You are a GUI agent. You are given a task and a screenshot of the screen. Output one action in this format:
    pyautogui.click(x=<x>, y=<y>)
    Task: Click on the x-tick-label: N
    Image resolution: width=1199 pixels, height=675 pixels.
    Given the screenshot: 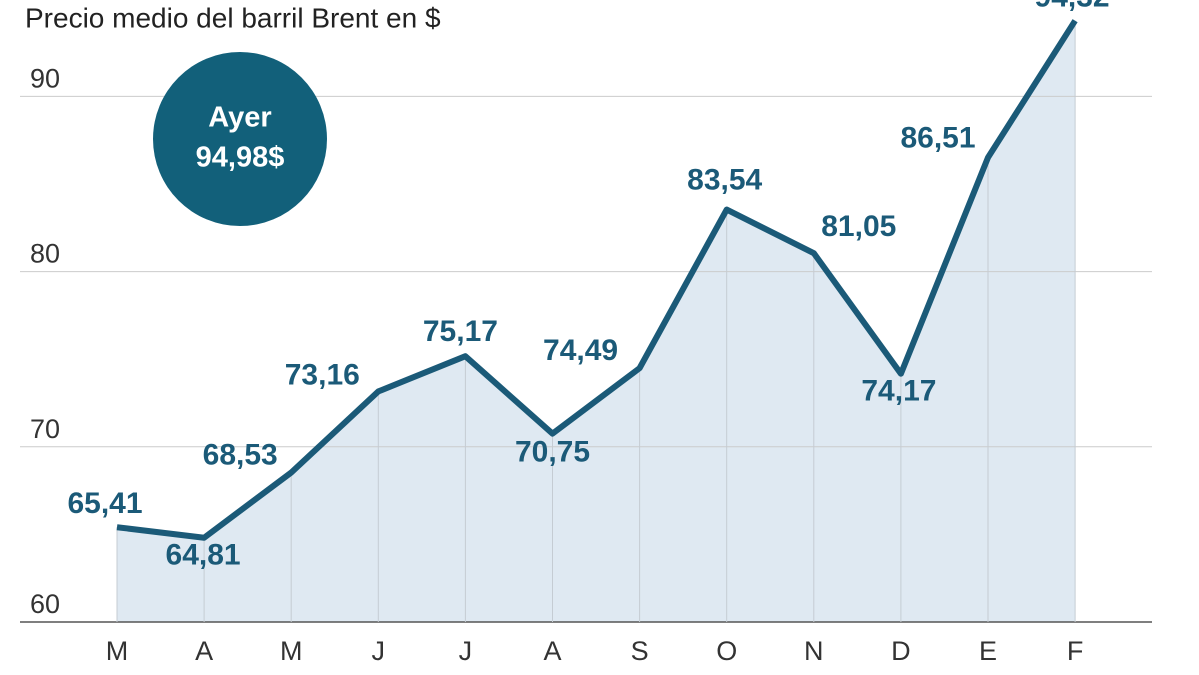 What is the action you would take?
    pyautogui.click(x=814, y=651)
    